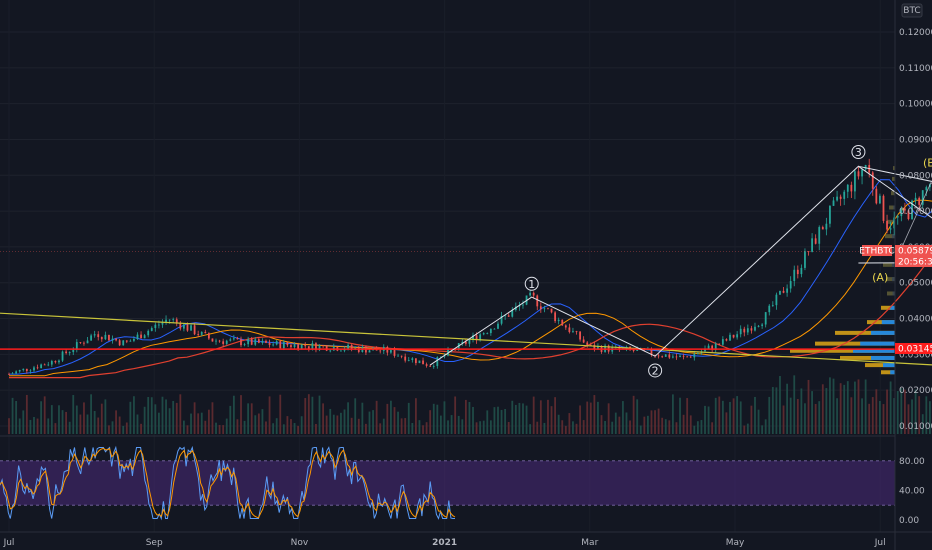 This screenshot has width=932, height=550. I want to click on currency-button, so click(912, 10).